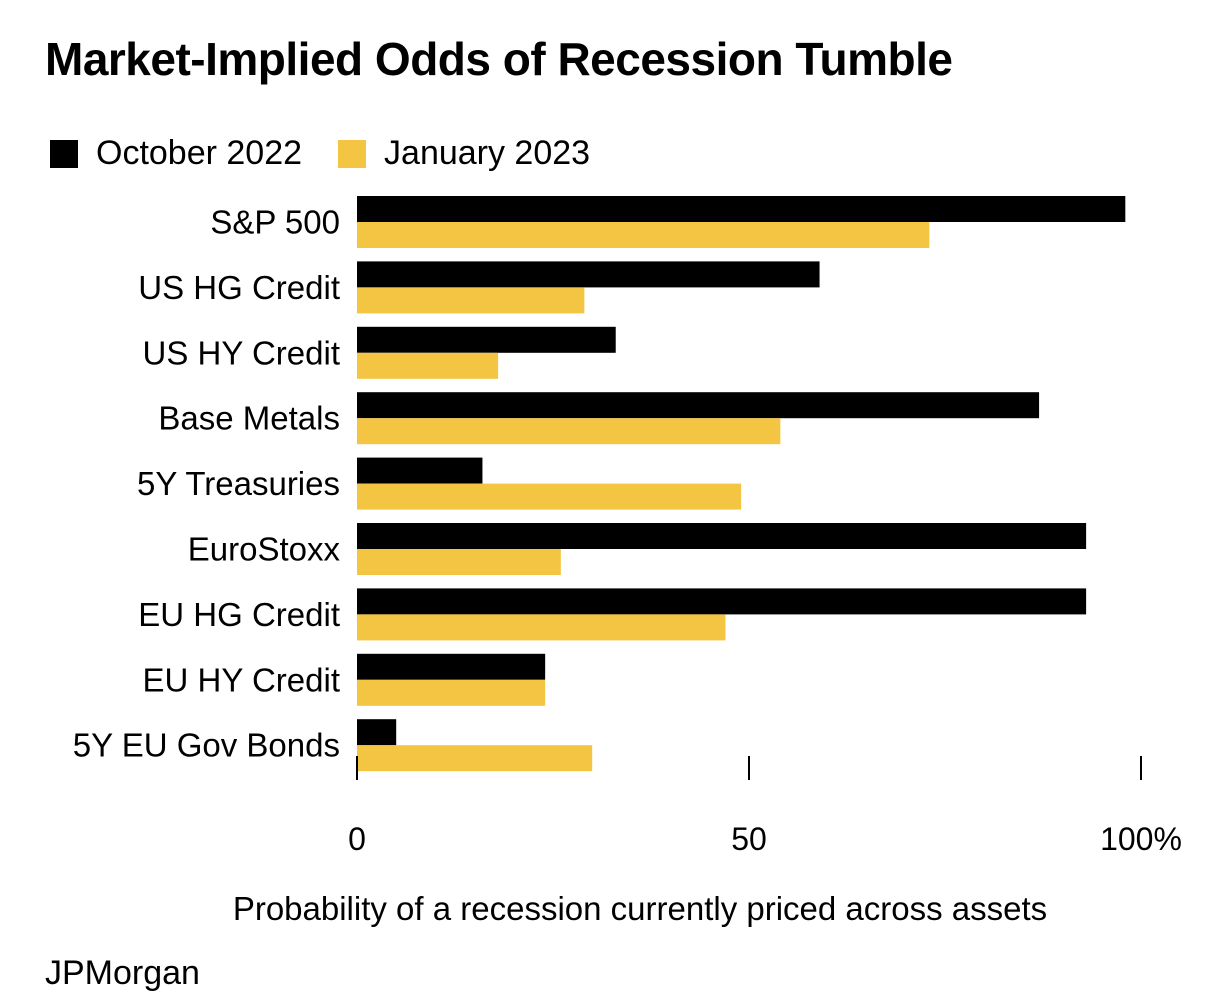  Describe the element at coordinates (749, 839) in the screenshot. I see `x-tick-label-50: 50` at that location.